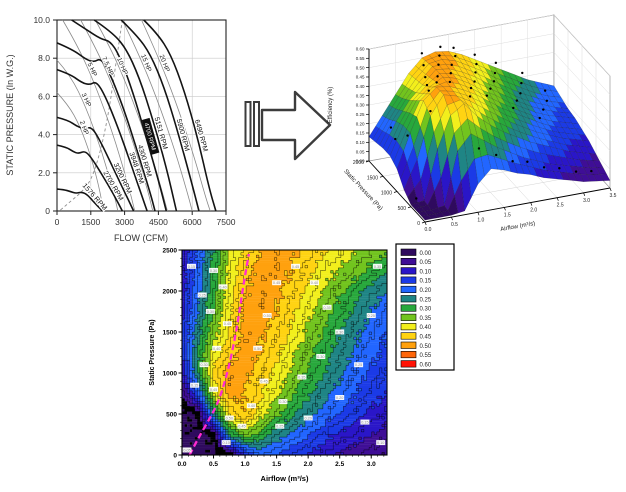  Describe the element at coordinates (489, 135) in the screenshot. I see `efficiency-surface-mesh` at that location.